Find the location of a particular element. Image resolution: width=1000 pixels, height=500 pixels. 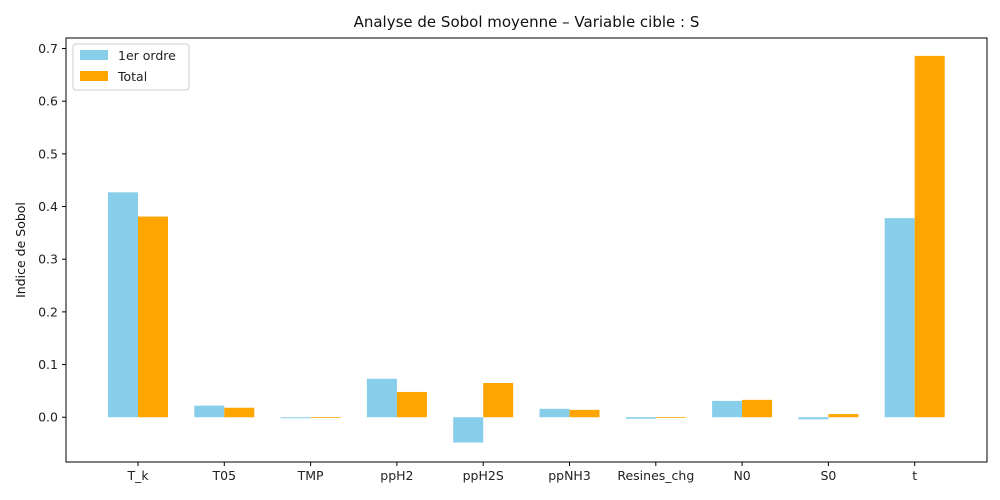

y-tick-label: 0.6 is located at coordinates (48, 101).